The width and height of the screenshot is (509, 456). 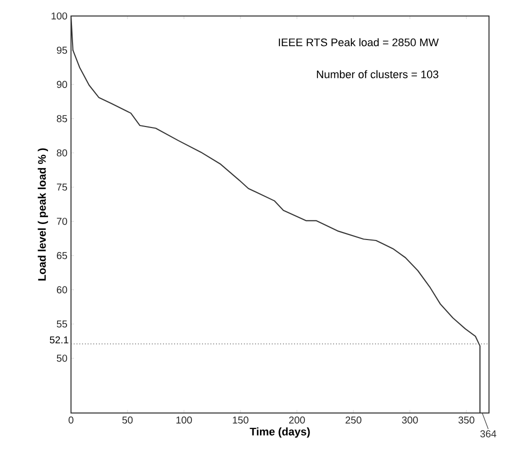 What do you see at coordinates (354, 420) in the screenshot?
I see `x-tick-label: 250` at bounding box center [354, 420].